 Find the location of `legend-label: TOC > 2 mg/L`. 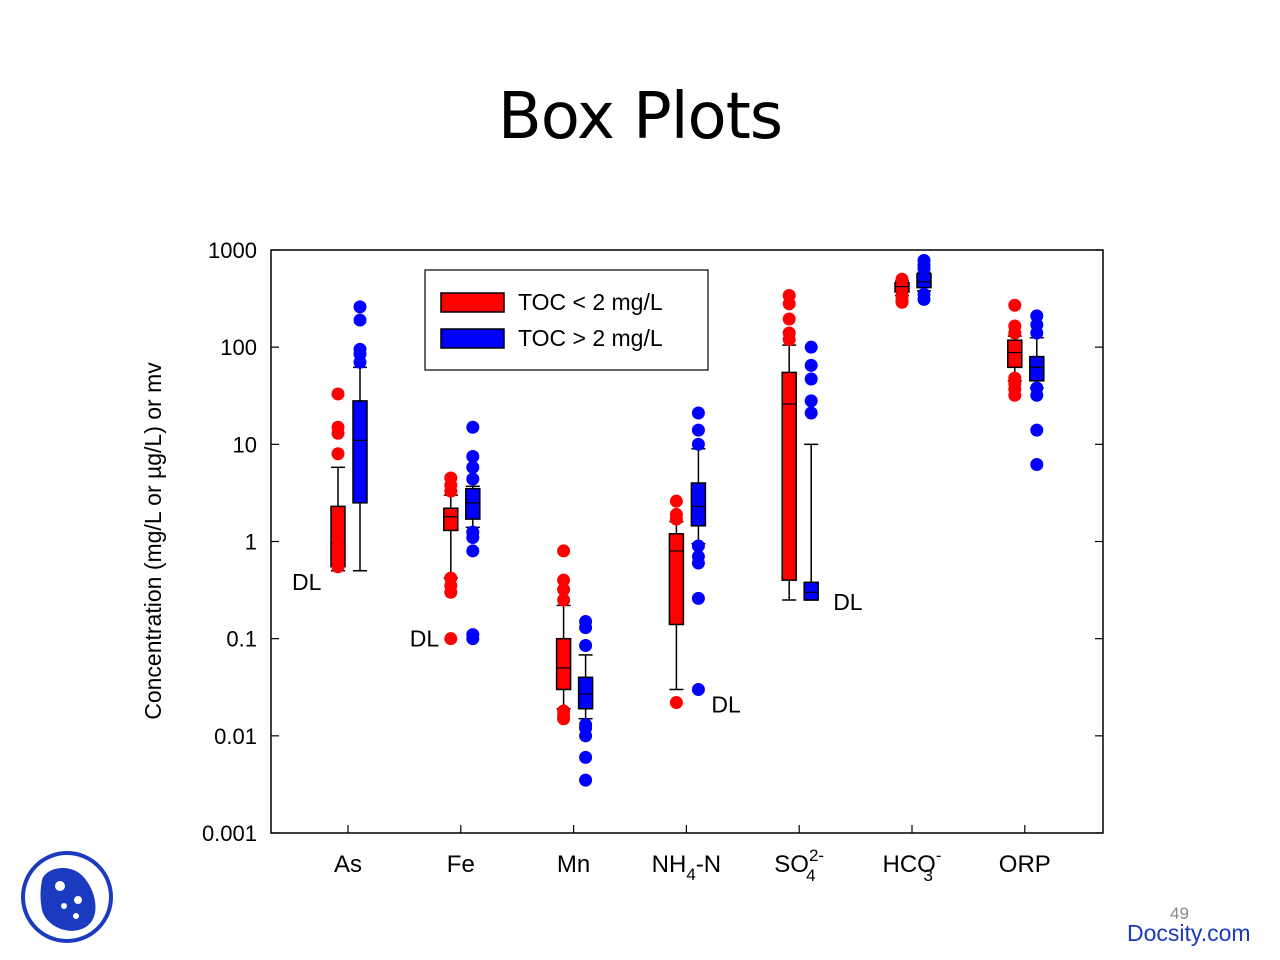

legend-label: TOC > 2 mg/L is located at coordinates (590, 338).